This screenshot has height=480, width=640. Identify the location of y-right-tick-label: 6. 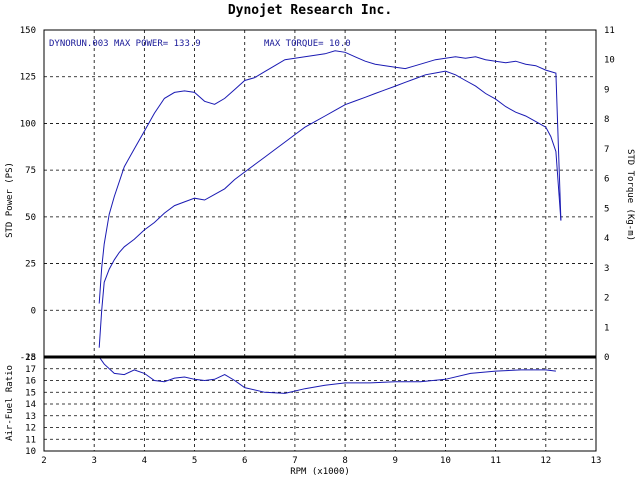
(606, 180).